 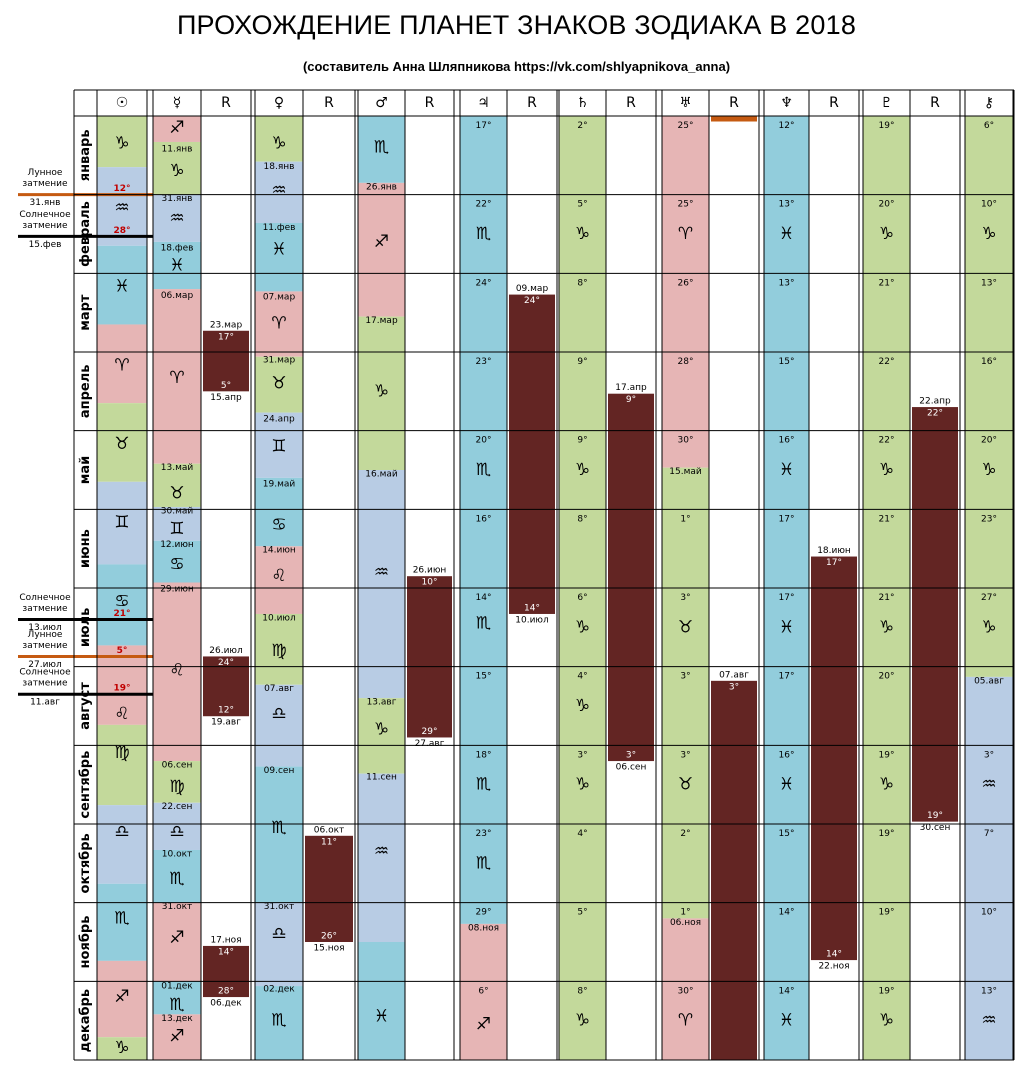 What do you see at coordinates (430, 732) in the screenshot?
I see `retro-end-degree: 29°` at bounding box center [430, 732].